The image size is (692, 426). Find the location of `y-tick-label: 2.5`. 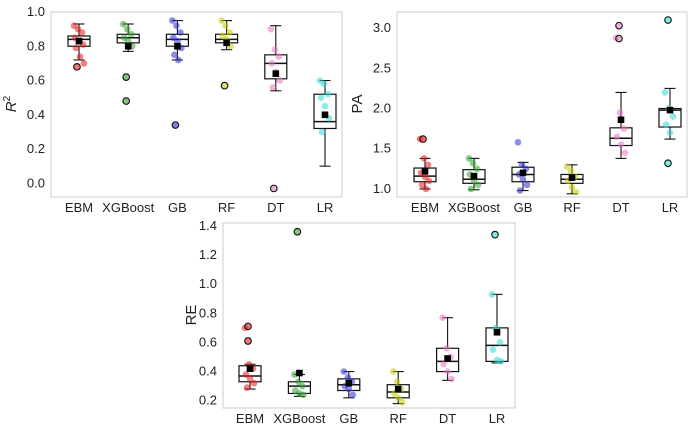

y-tick-label: 2.5 is located at coordinates (382, 67).